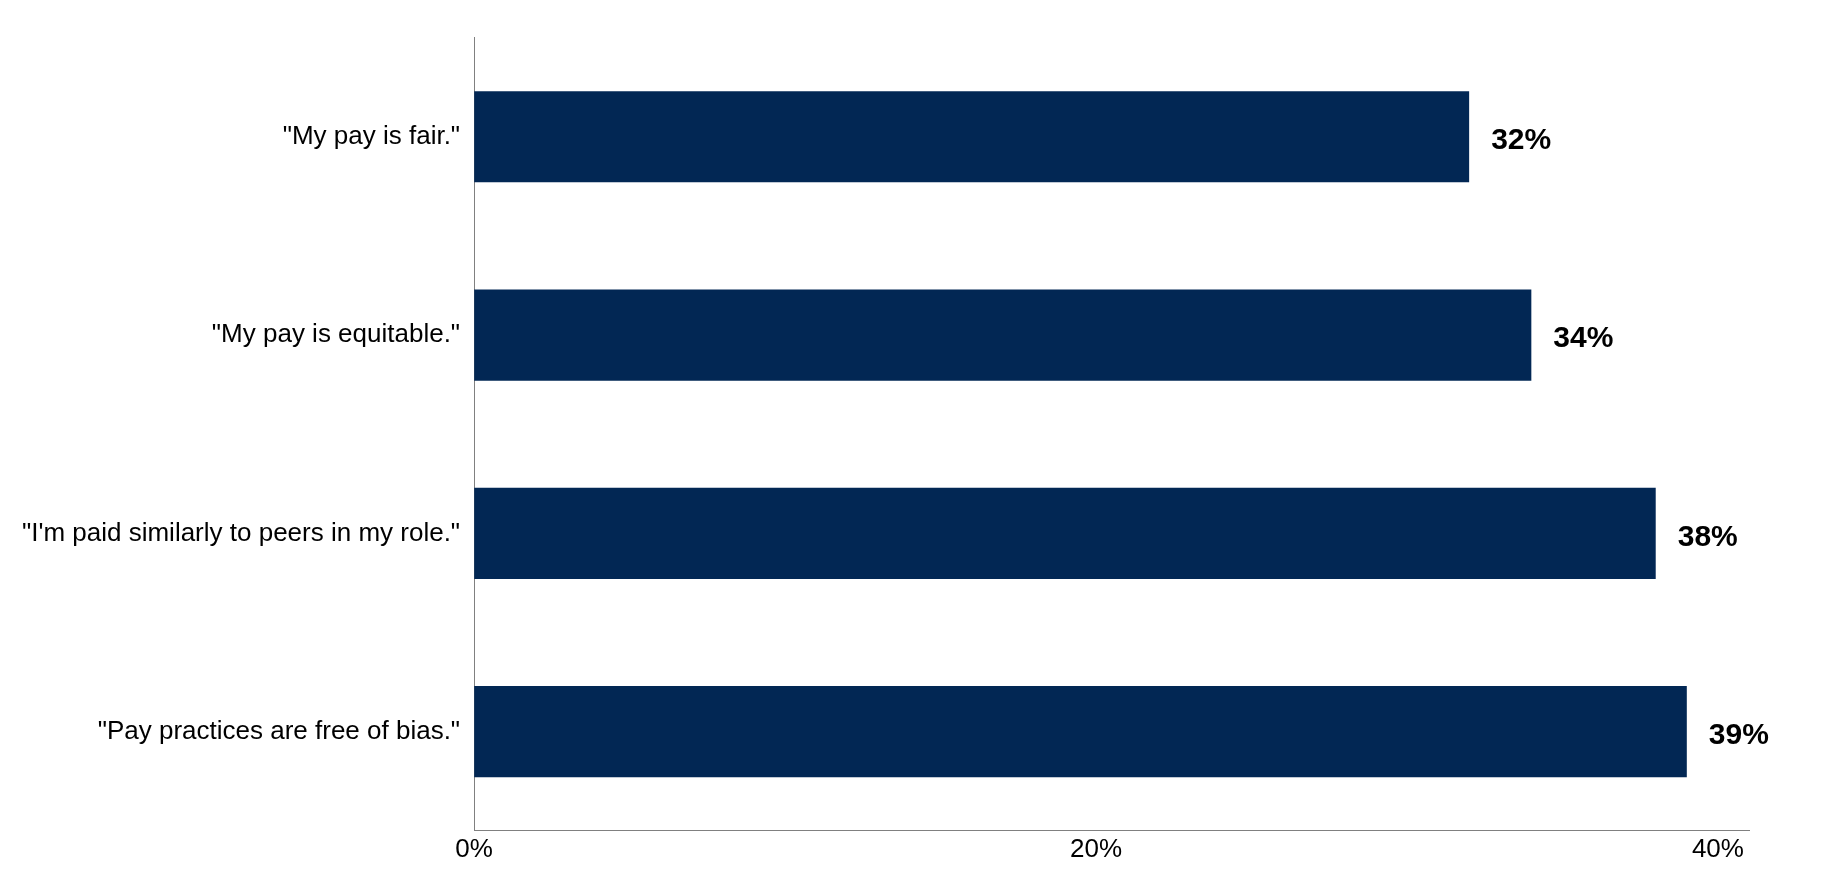 The width and height of the screenshot is (1827, 889). What do you see at coordinates (371, 134) in the screenshot?
I see `y-tick-label: "My pay is fair."` at bounding box center [371, 134].